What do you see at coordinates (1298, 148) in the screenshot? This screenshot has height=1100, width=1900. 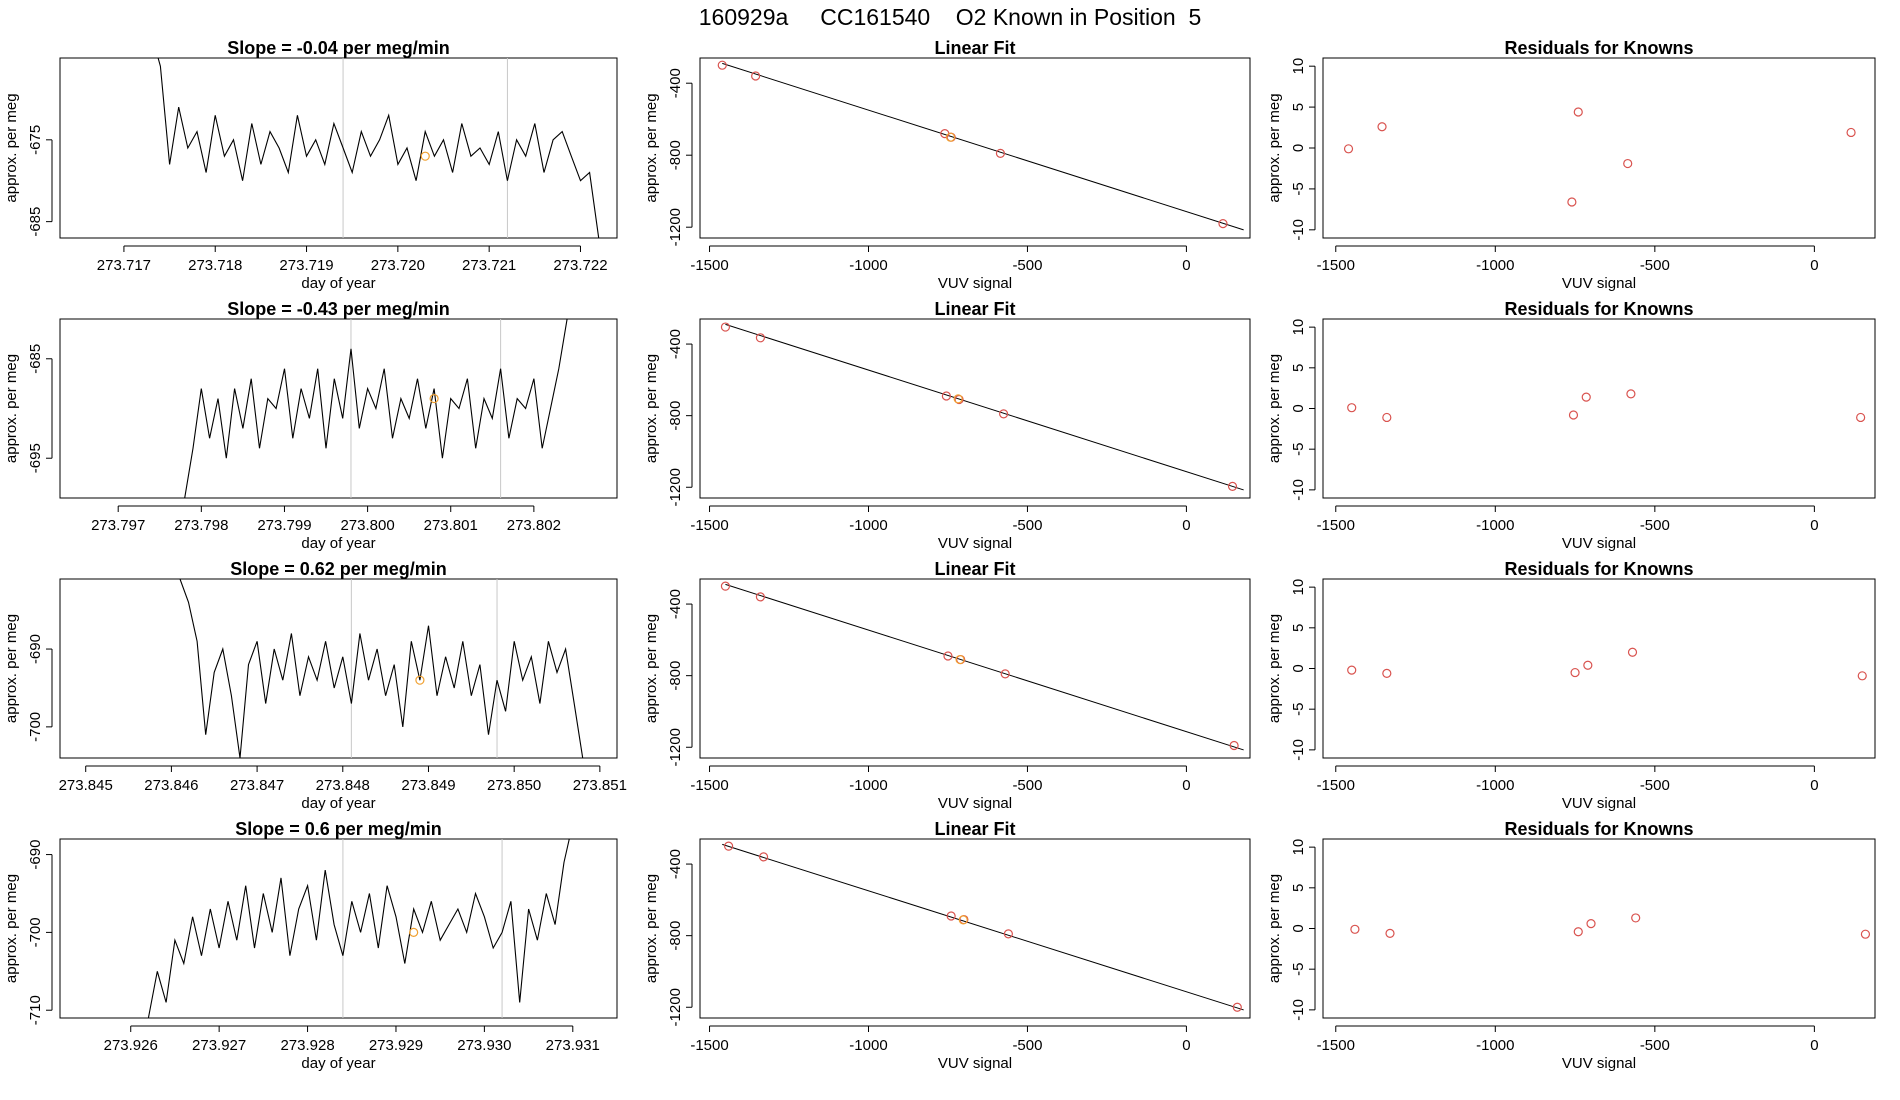 I see `panel-3-y-tick-label: 0` at bounding box center [1298, 148].